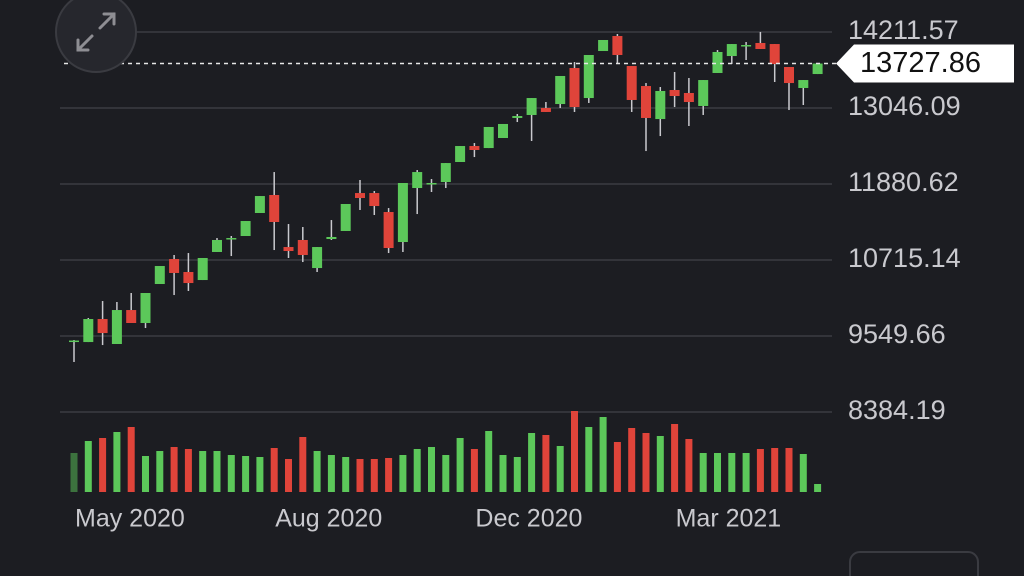 Image resolution: width=1024 pixels, height=576 pixels. Describe the element at coordinates (914, 563) in the screenshot. I see `bottom-button` at that location.